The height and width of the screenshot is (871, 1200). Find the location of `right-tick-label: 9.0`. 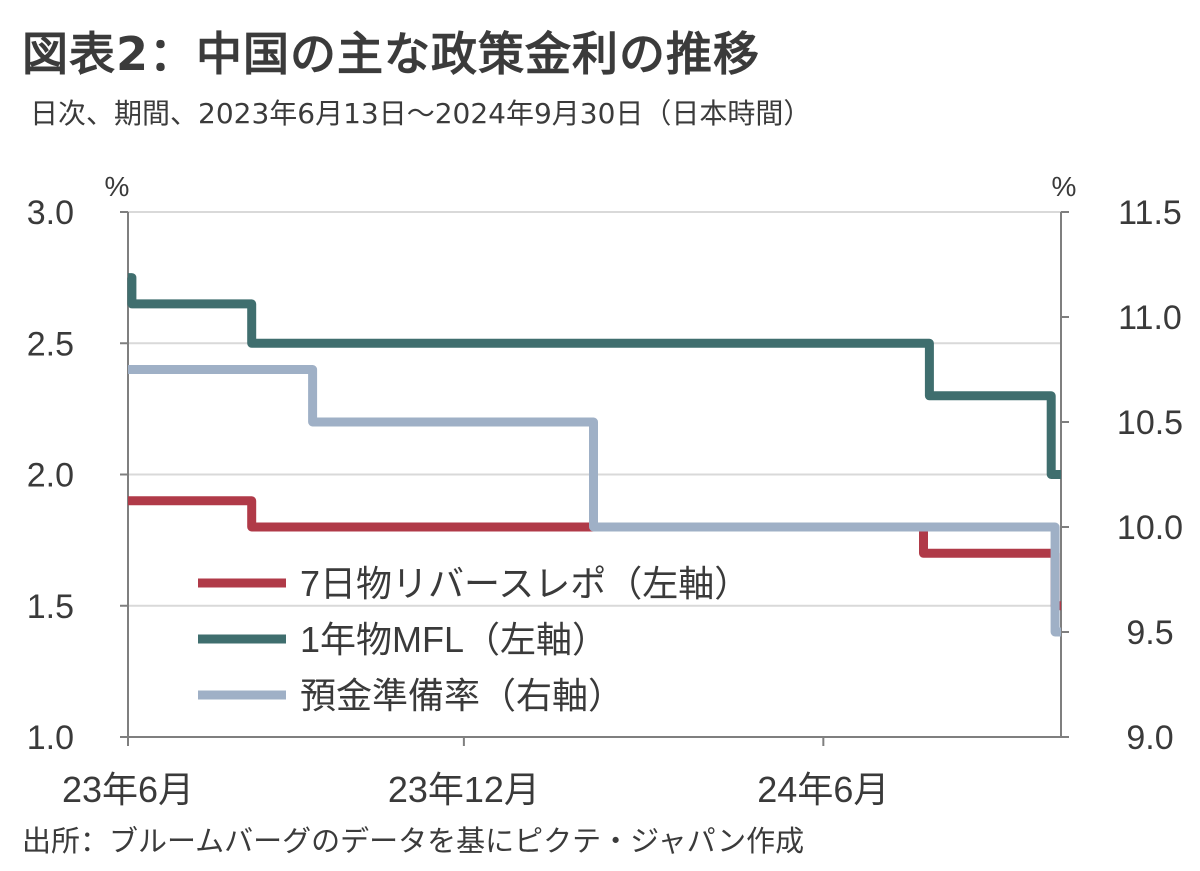

right-tick-label: 9.0 is located at coordinates (1149, 738).